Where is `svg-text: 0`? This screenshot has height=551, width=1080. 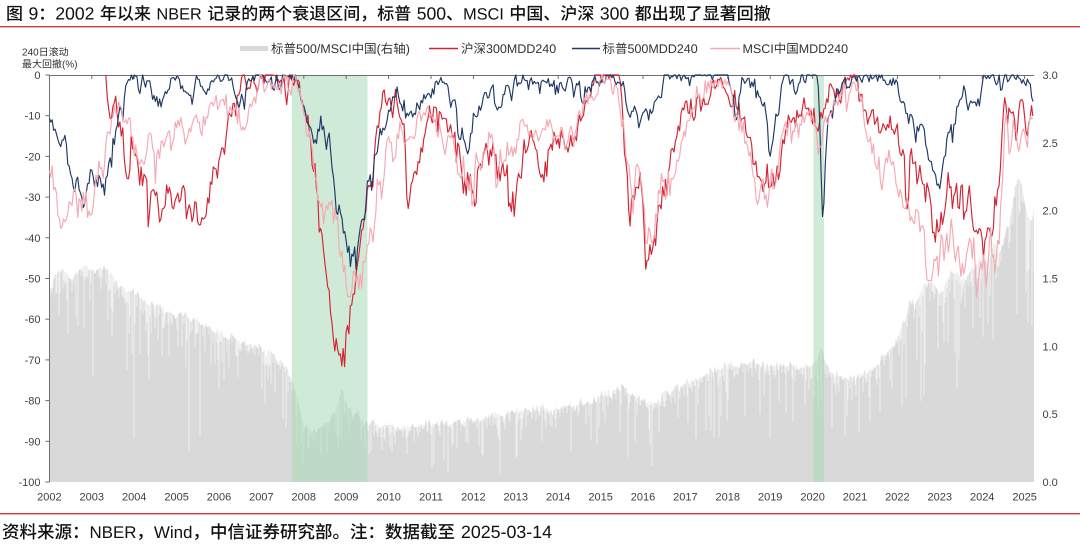
svg-text: 0 is located at coordinates (37, 76).